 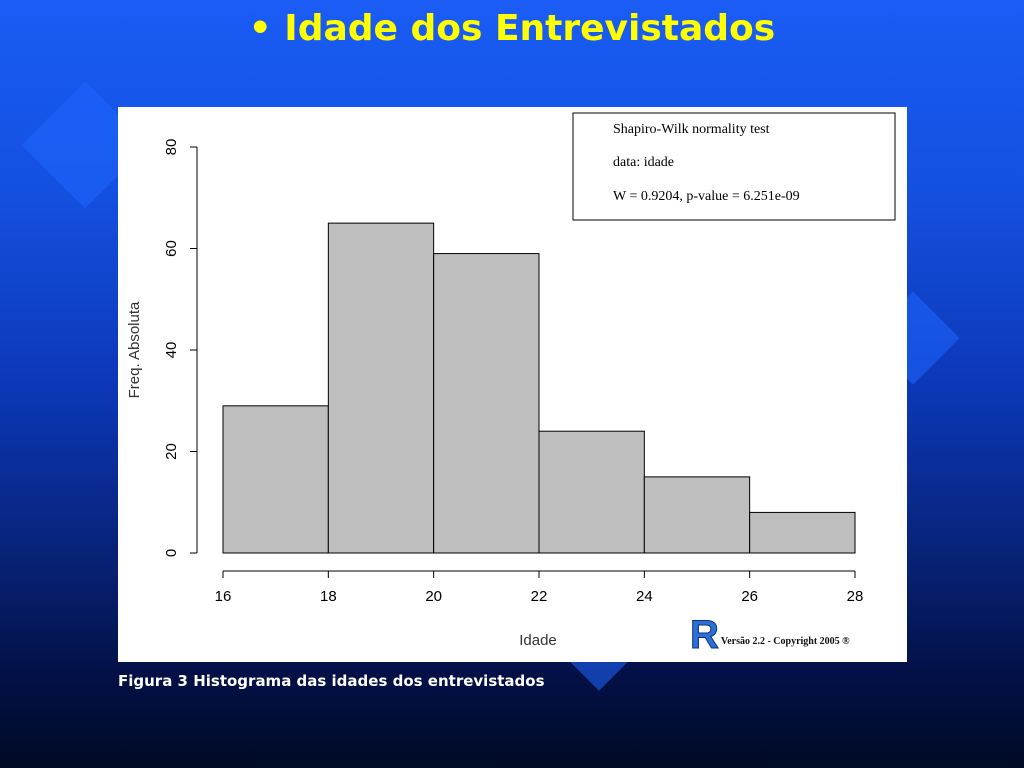 I want to click on r-logo-icon: R, so click(x=705, y=635).